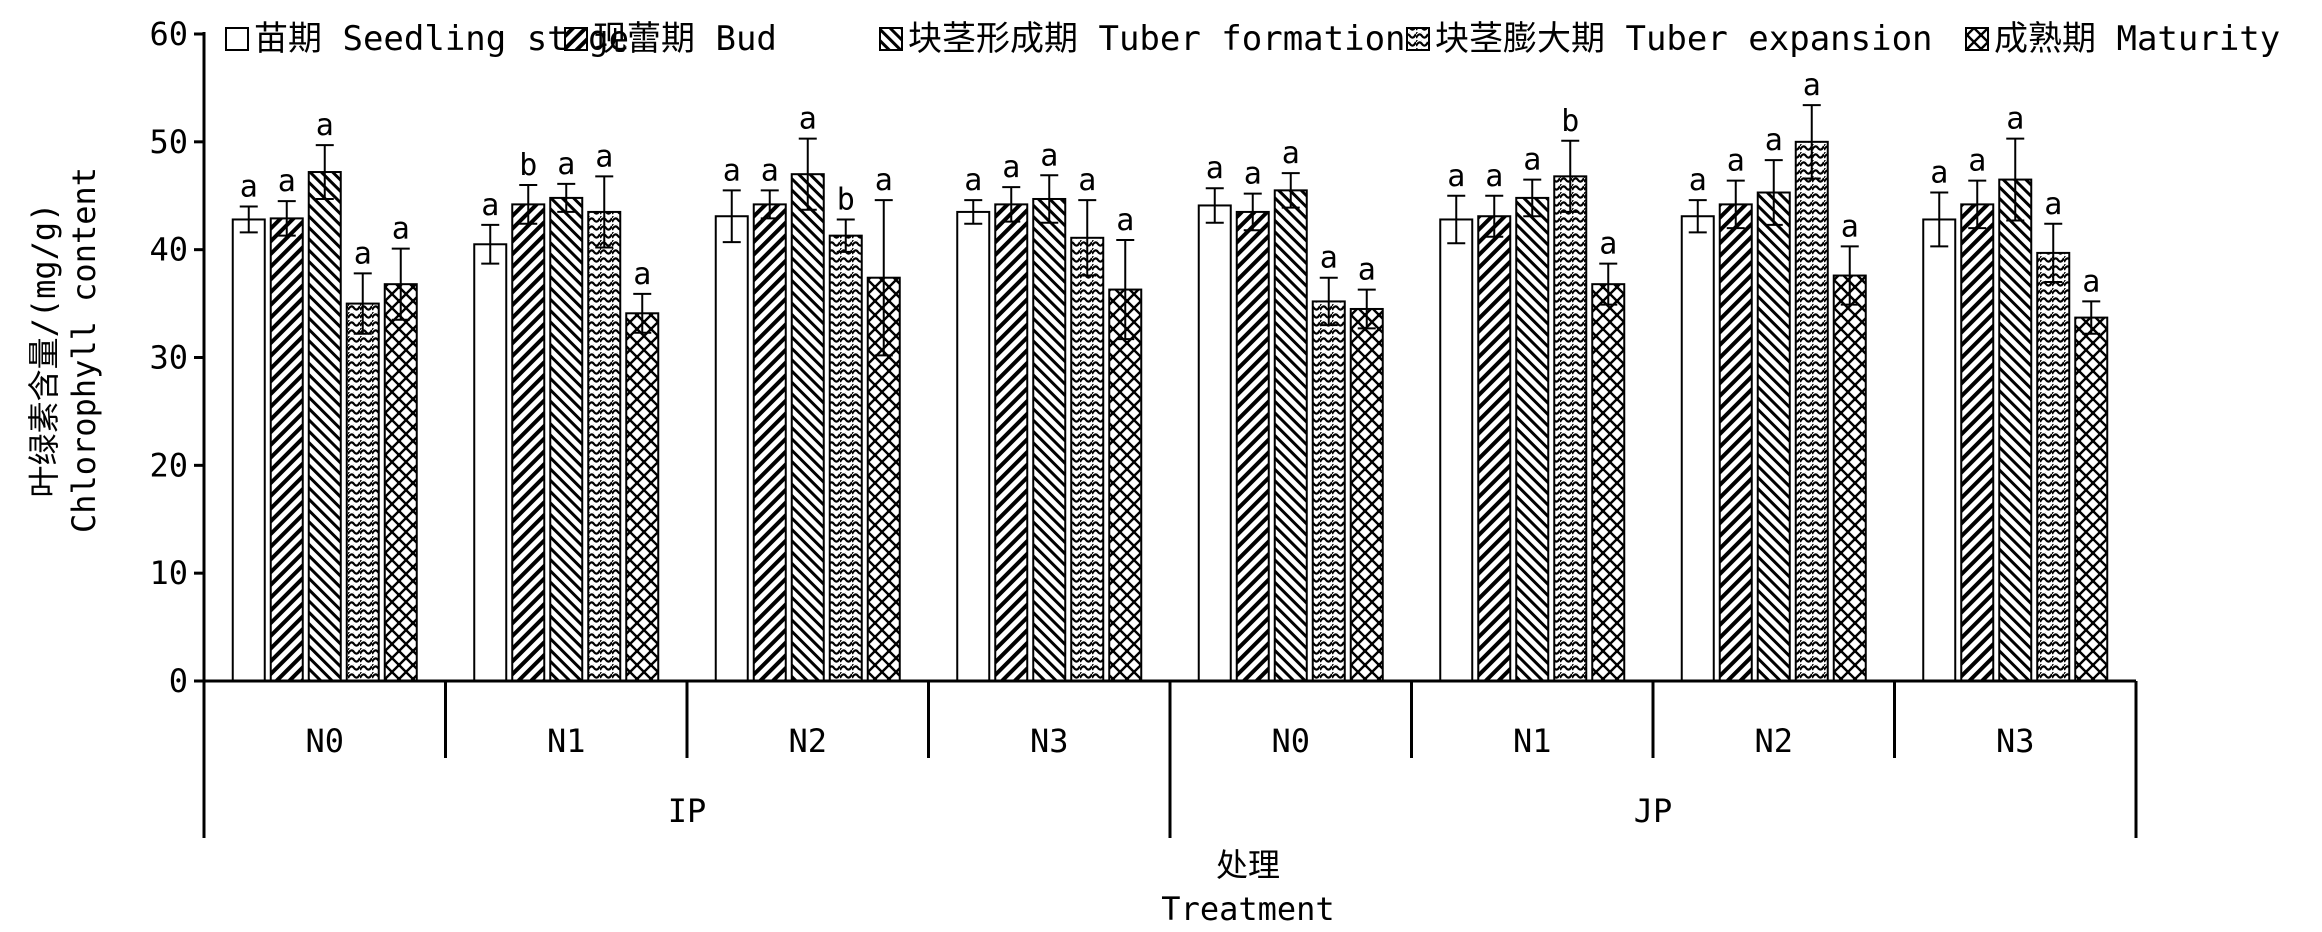 The width and height of the screenshot is (2322, 932). What do you see at coordinates (168, 573) in the screenshot?
I see `y-tick-label: 10` at bounding box center [168, 573].